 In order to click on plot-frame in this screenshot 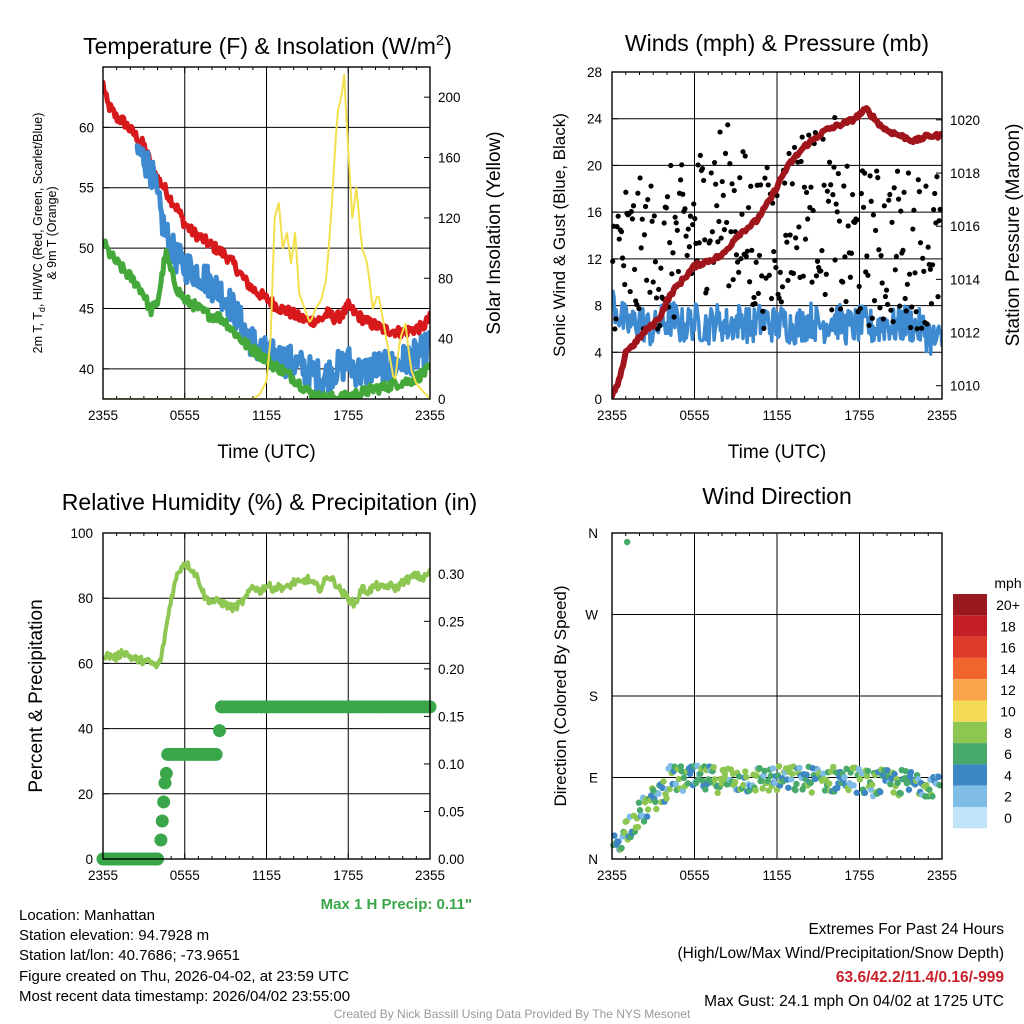, I will do `click(777, 235)`.